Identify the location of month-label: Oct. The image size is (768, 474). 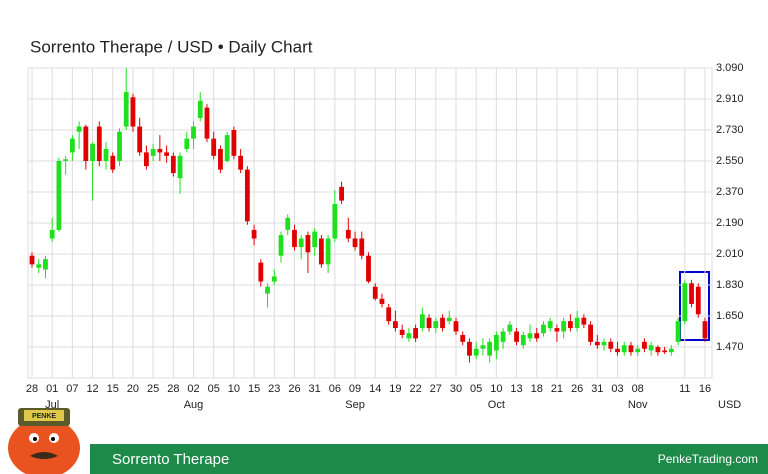
(496, 405).